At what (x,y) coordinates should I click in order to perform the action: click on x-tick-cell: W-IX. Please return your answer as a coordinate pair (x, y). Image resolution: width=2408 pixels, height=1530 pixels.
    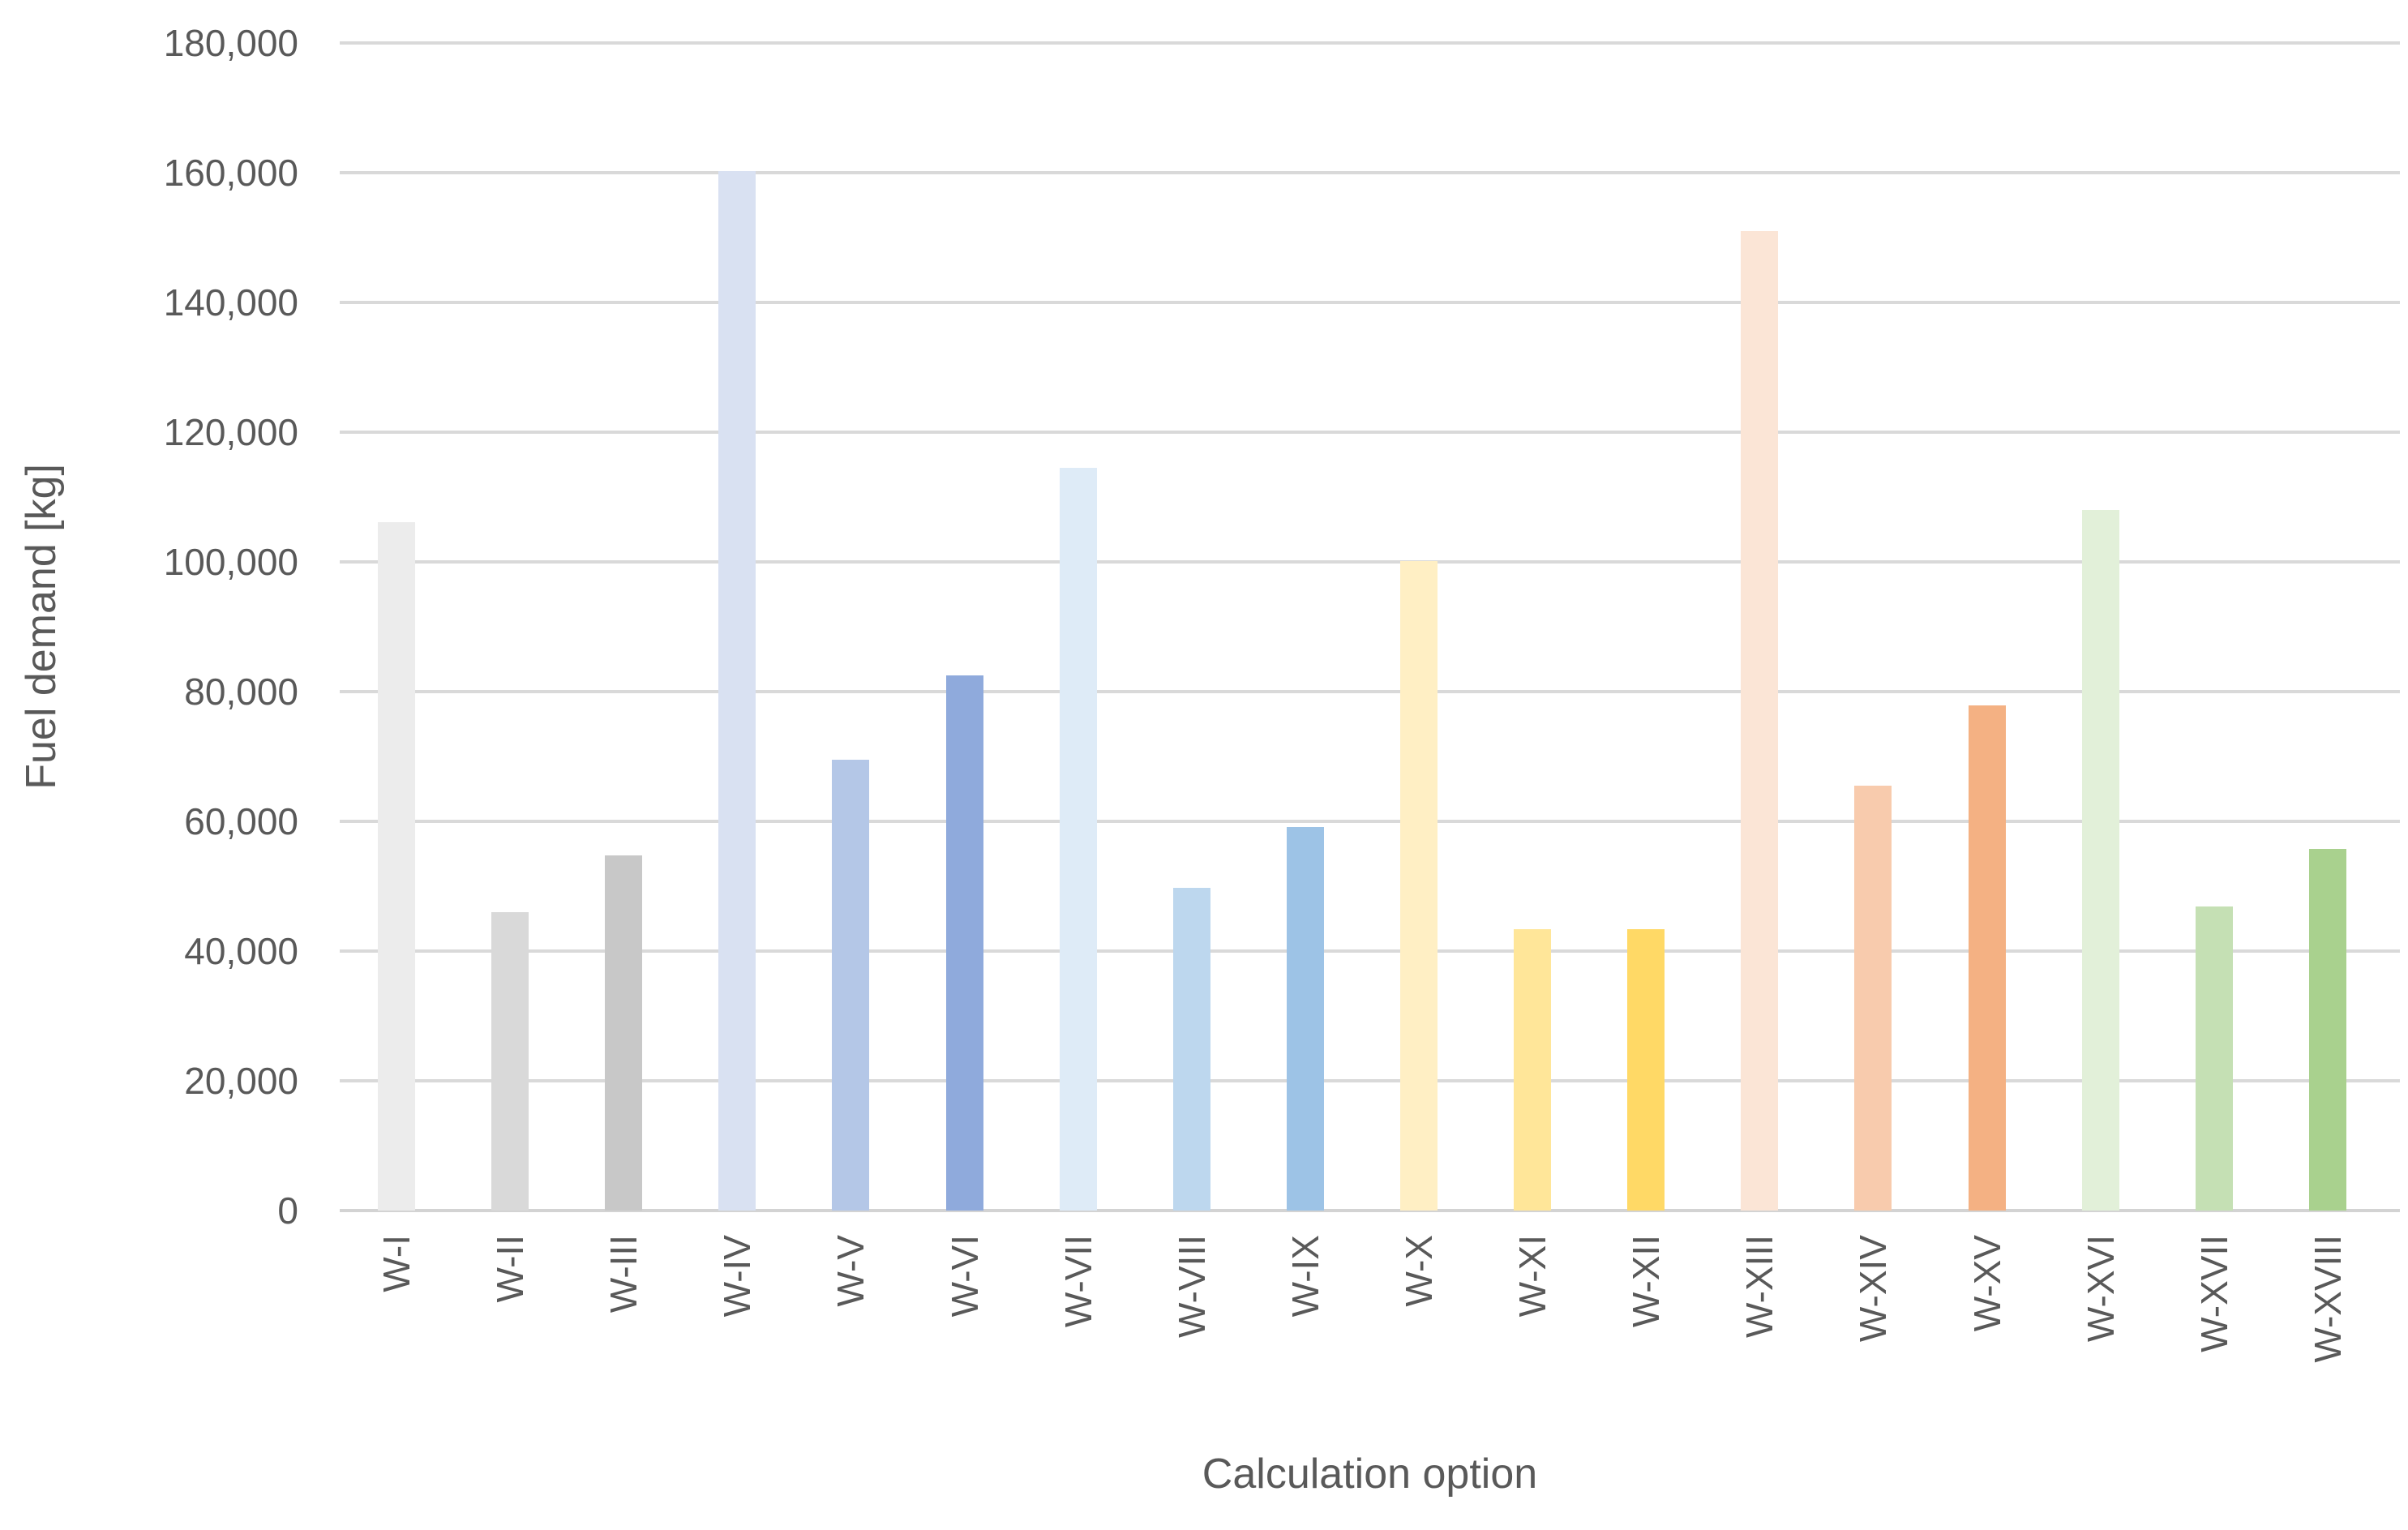
    Looking at the image, I should click on (1305, 1356).